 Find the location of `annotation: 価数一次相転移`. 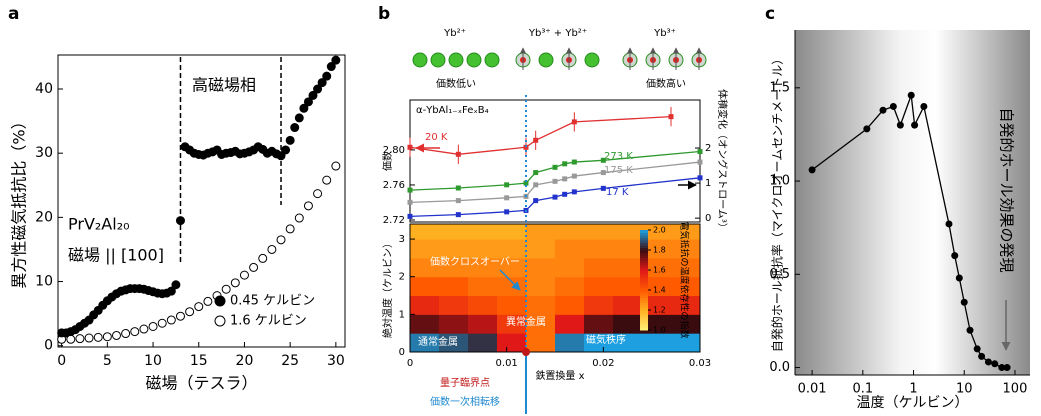

annotation: 価数一次相転移 is located at coordinates (465, 401).